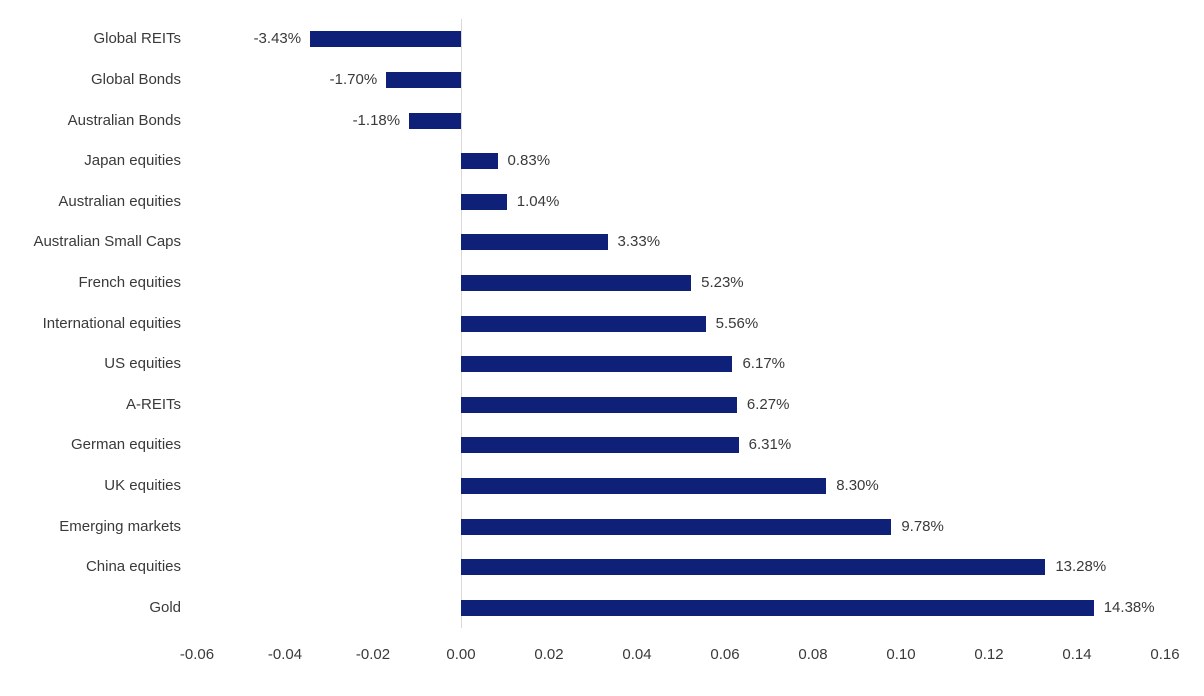 This screenshot has height=696, width=1204. I want to click on category-label: French equities, so click(129, 282).